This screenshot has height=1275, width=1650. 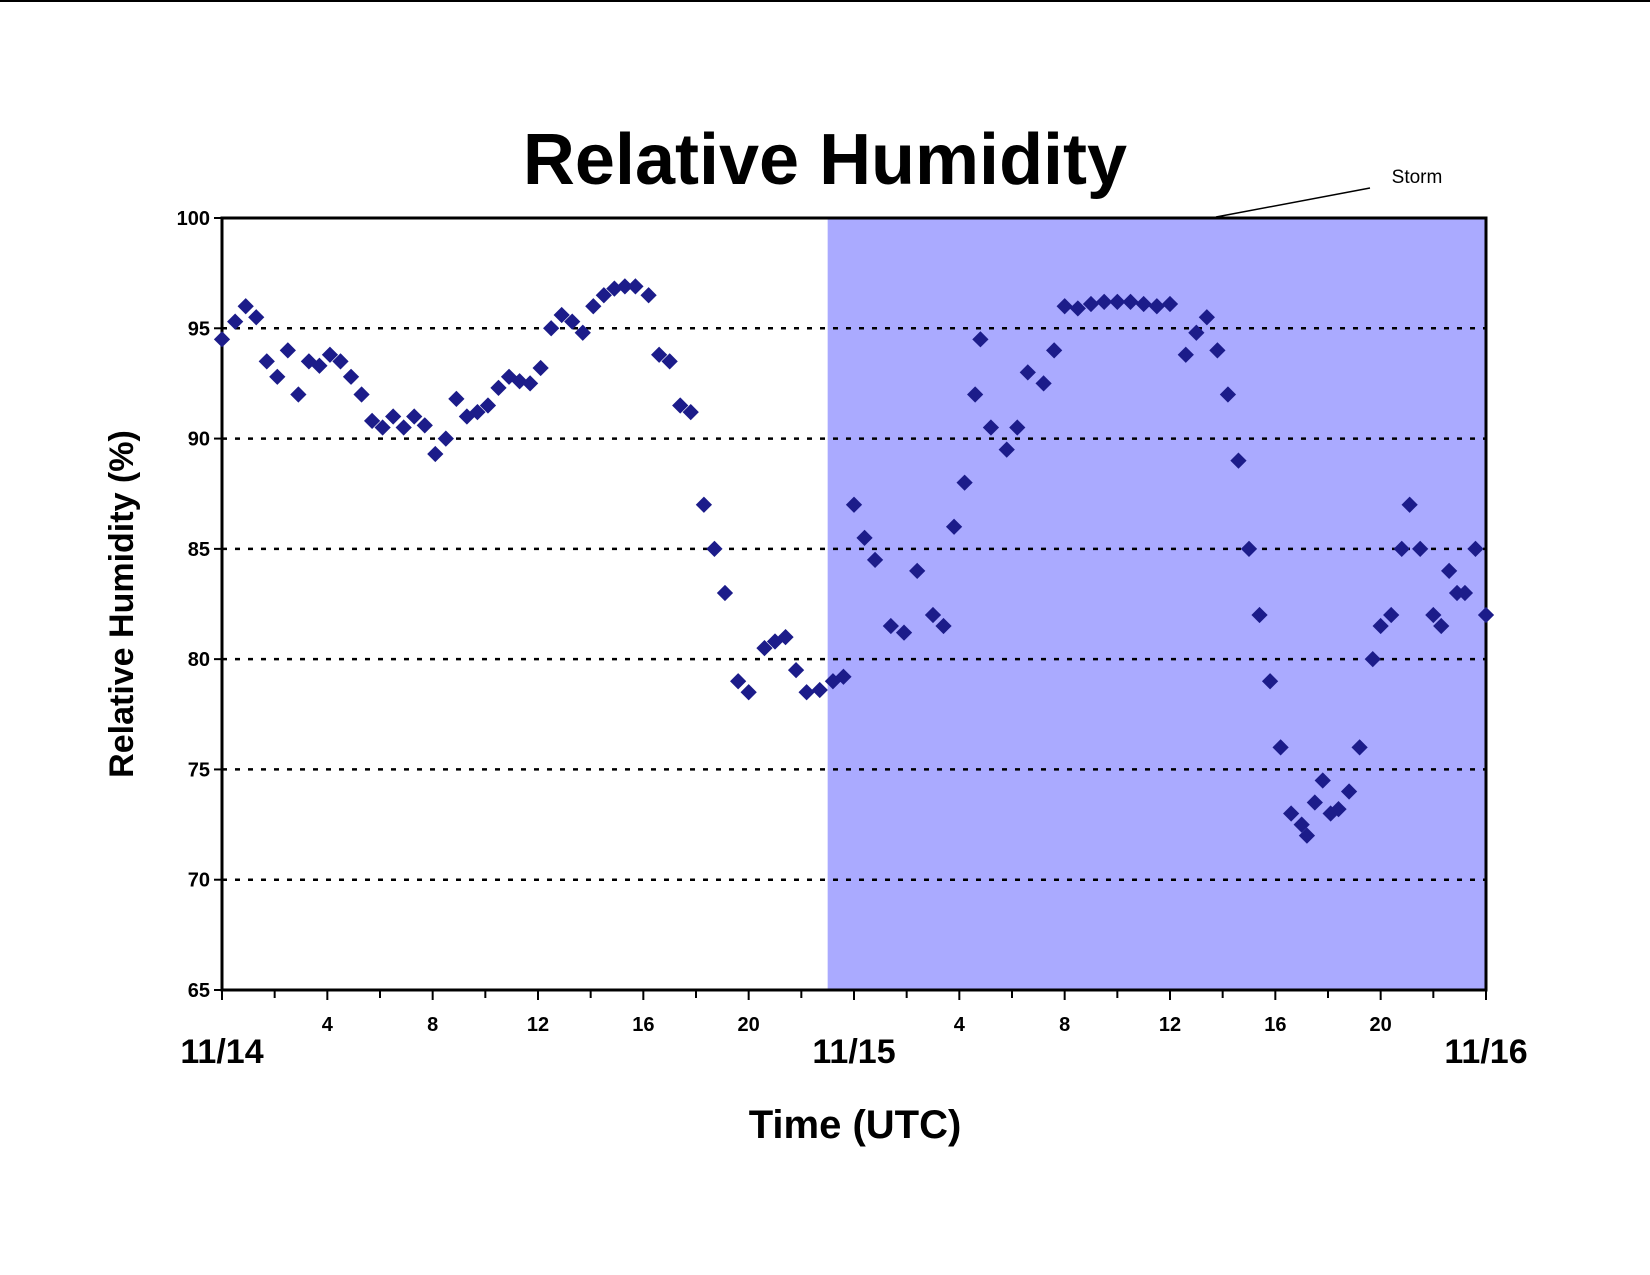 I want to click on y-tick-label: 75, so click(x=199, y=770).